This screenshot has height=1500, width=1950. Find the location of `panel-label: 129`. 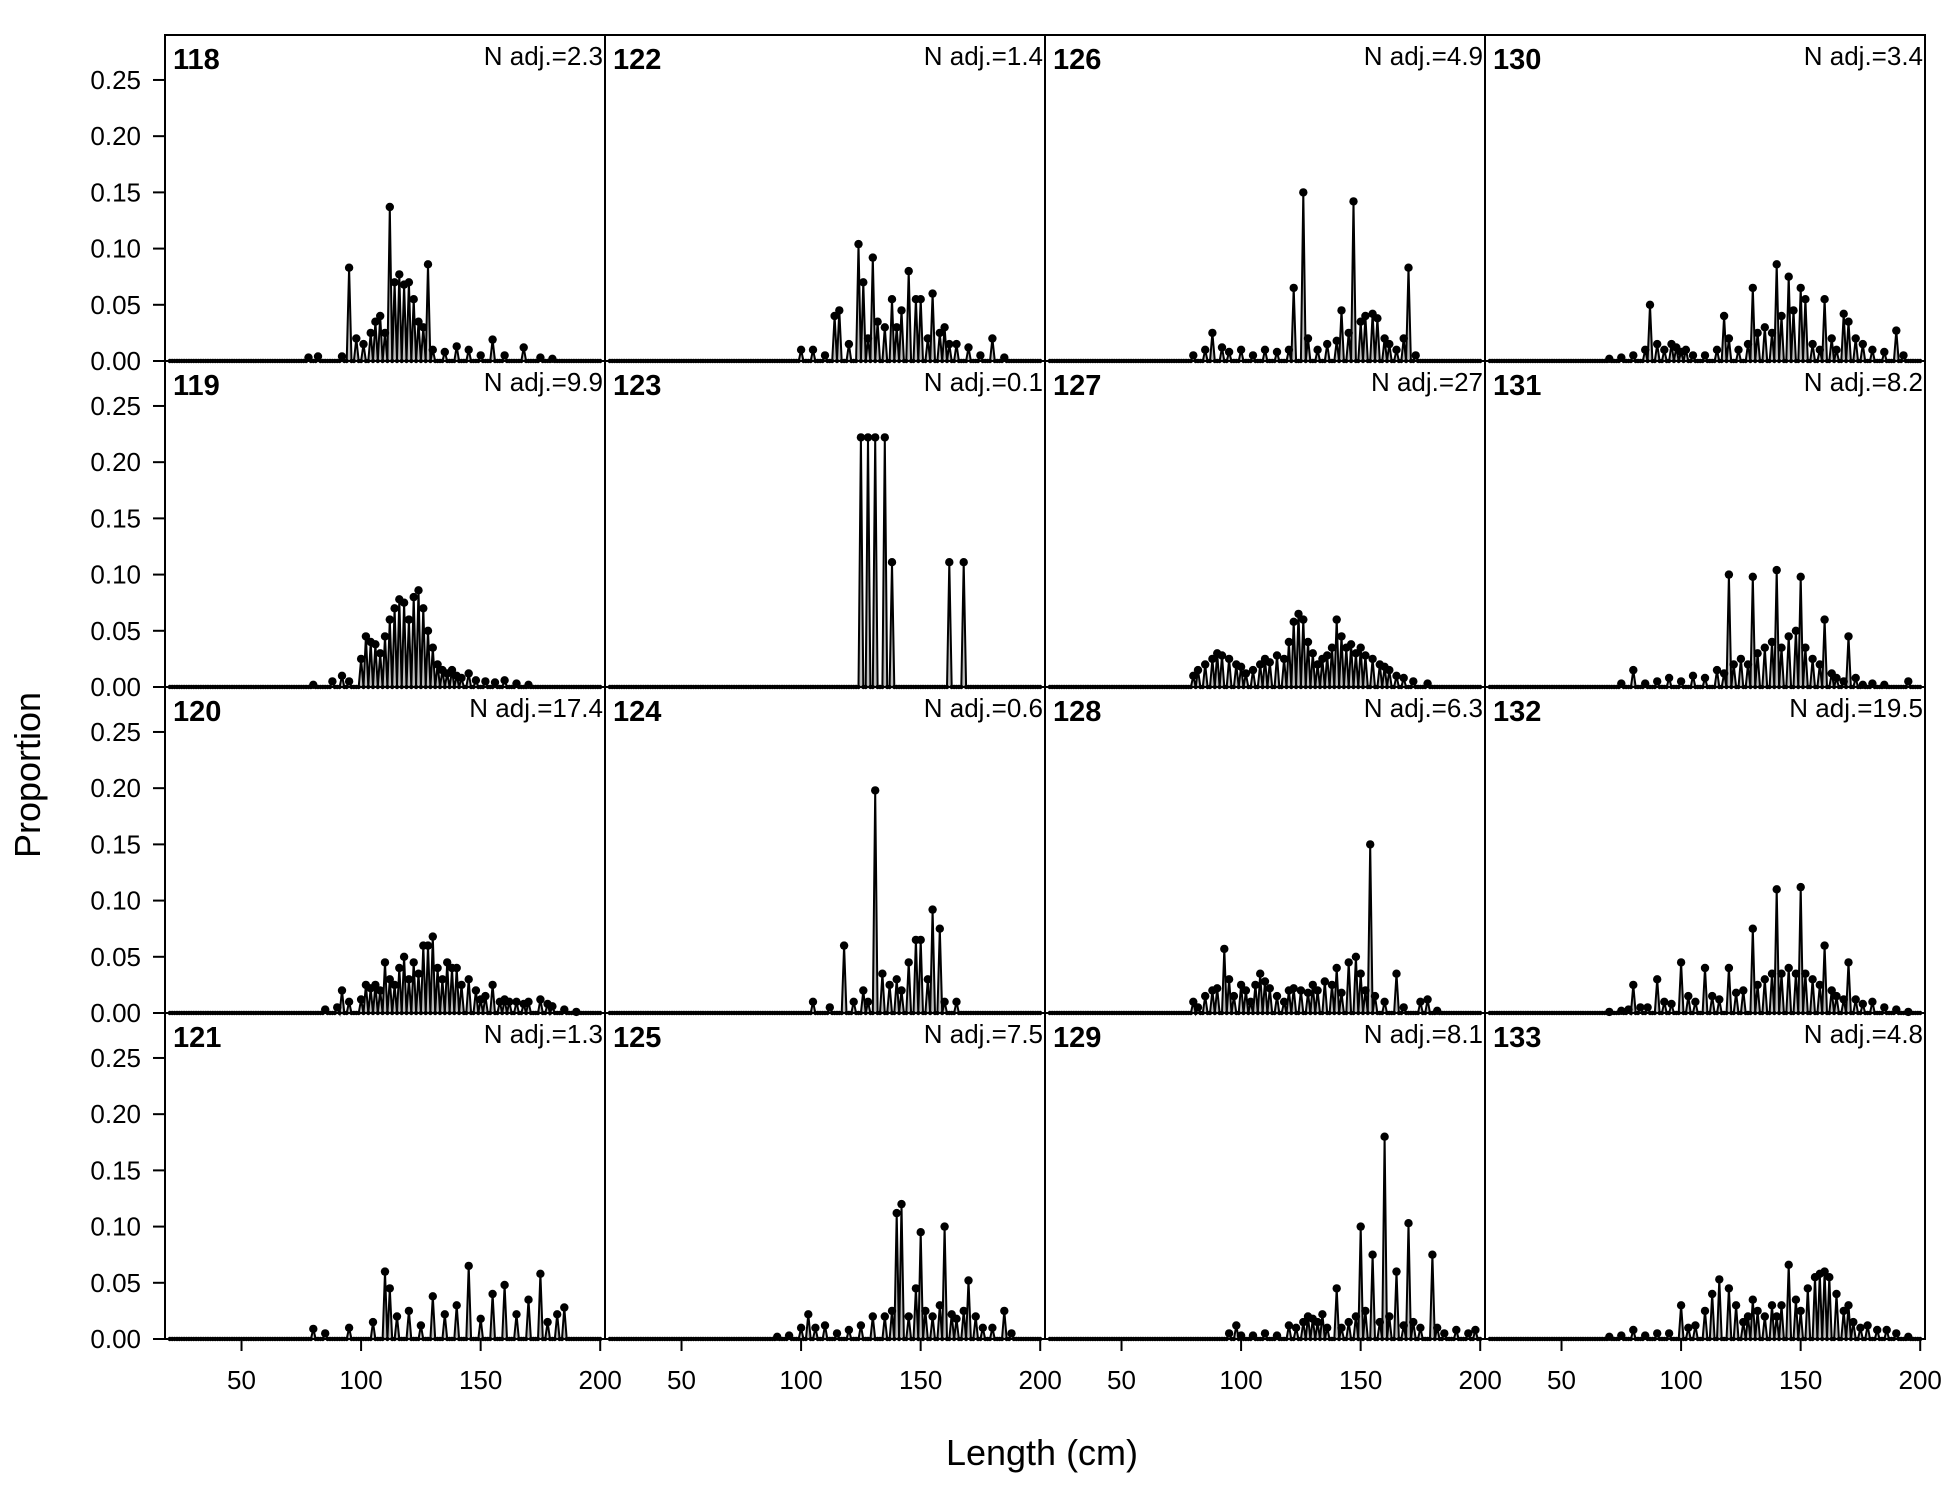

panel-label: 129 is located at coordinates (1077, 1038).